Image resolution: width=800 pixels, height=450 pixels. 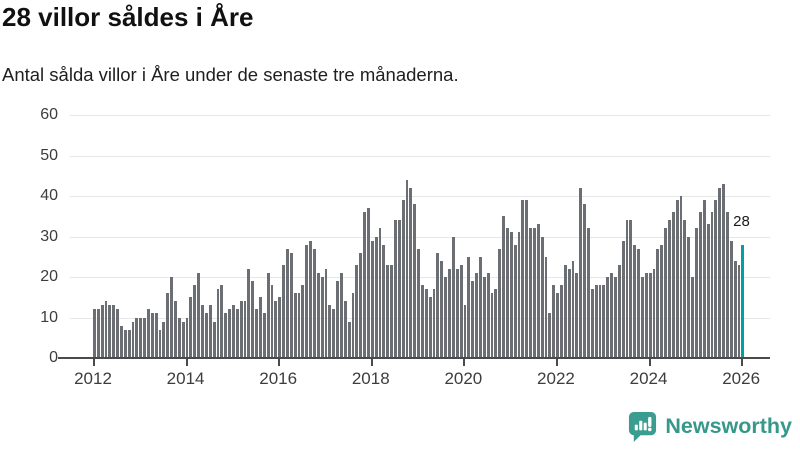 What do you see at coordinates (49, 317) in the screenshot?
I see `y-axis-label: 10` at bounding box center [49, 317].